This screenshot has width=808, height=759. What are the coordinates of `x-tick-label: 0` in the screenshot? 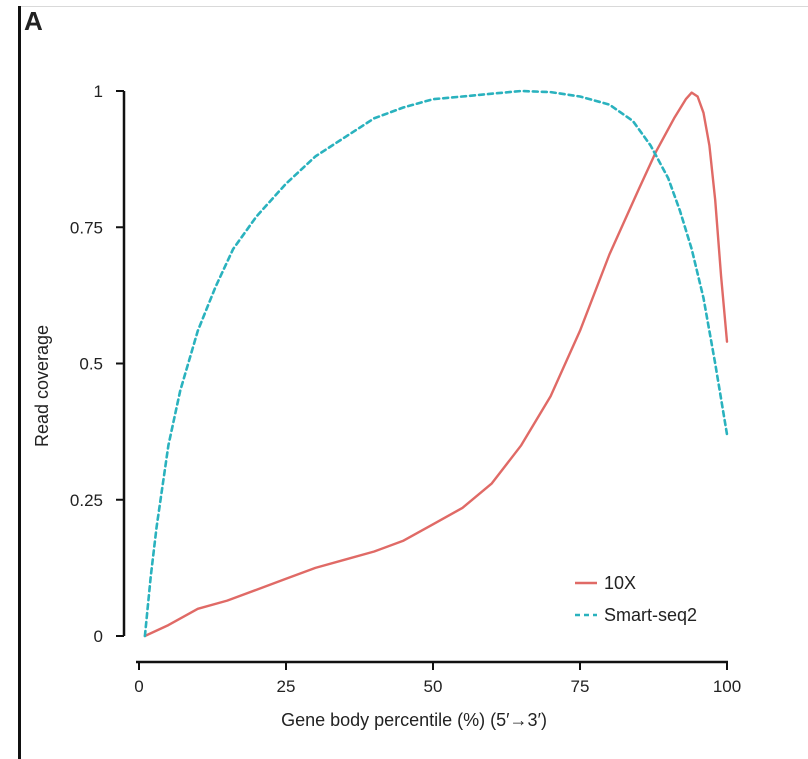 It's located at (138, 686).